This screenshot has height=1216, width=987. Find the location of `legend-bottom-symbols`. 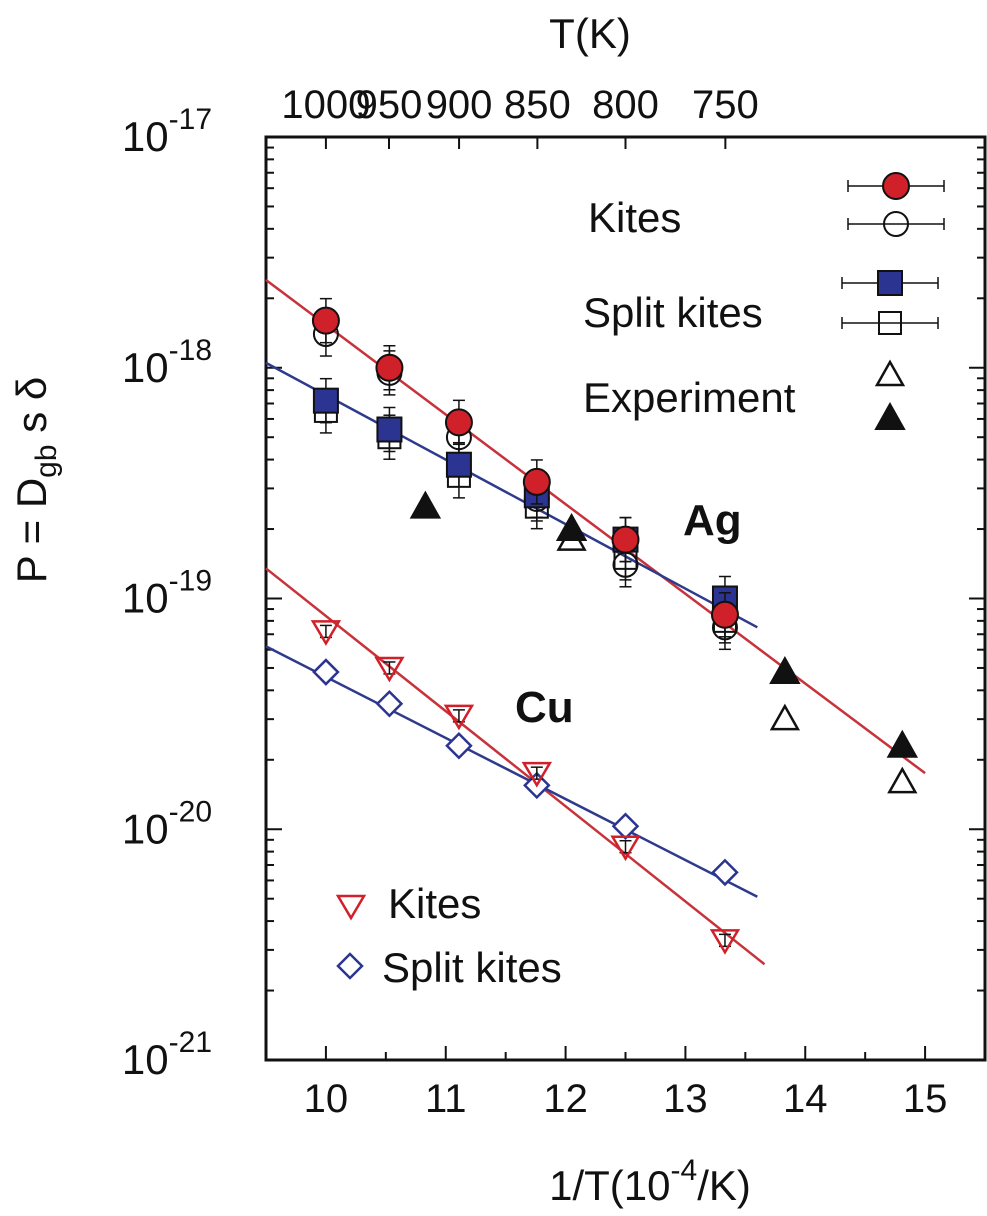

legend-bottom-symbols is located at coordinates (351, 937).